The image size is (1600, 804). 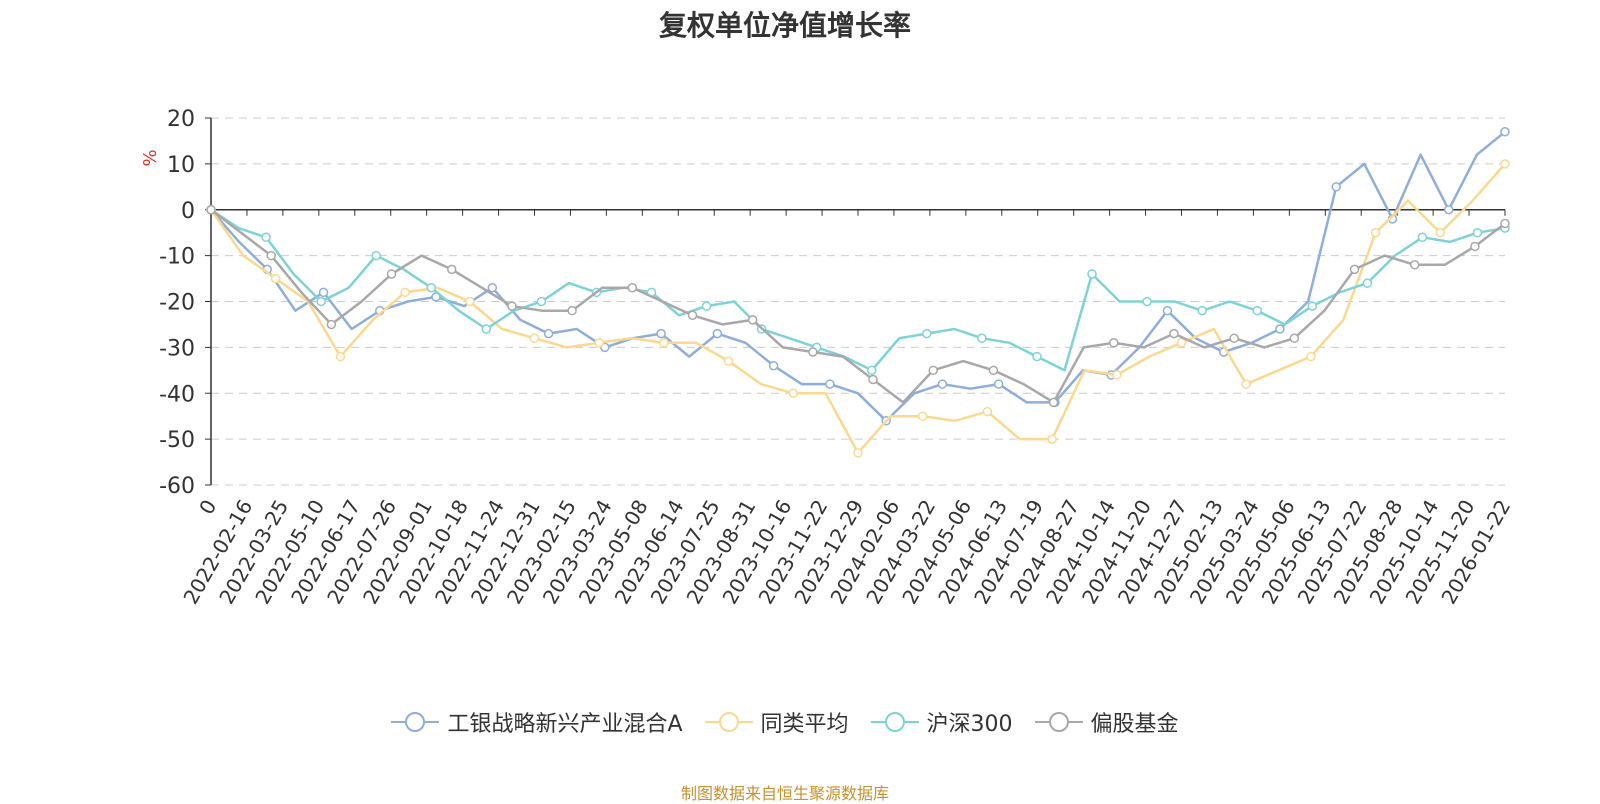 I want to click on y-tick-label: 20, so click(x=181, y=119).